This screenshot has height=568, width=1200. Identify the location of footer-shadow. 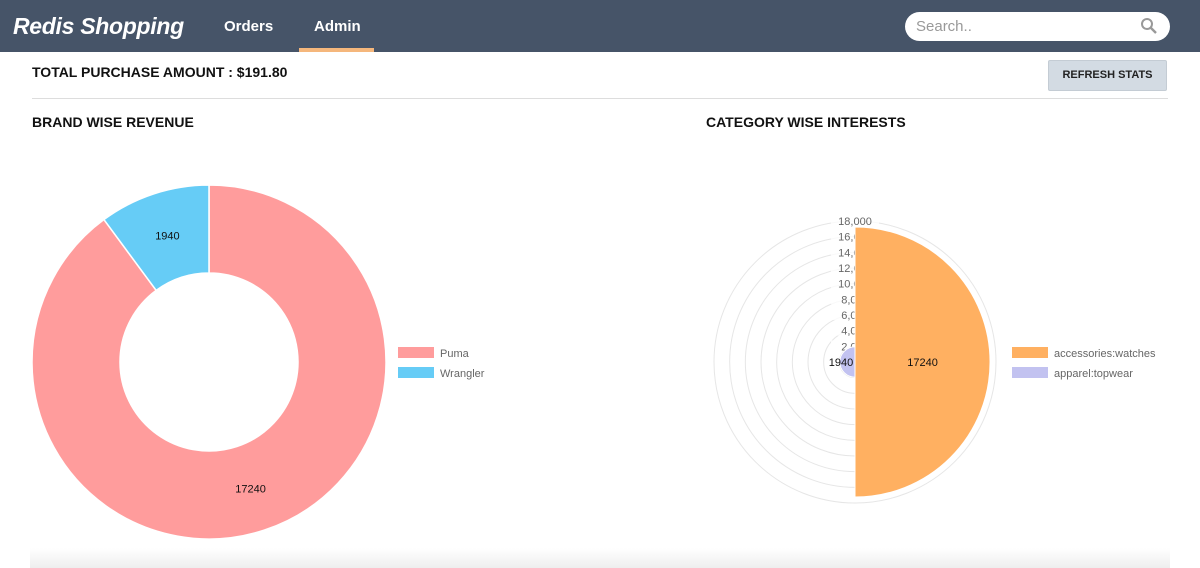
(600, 558).